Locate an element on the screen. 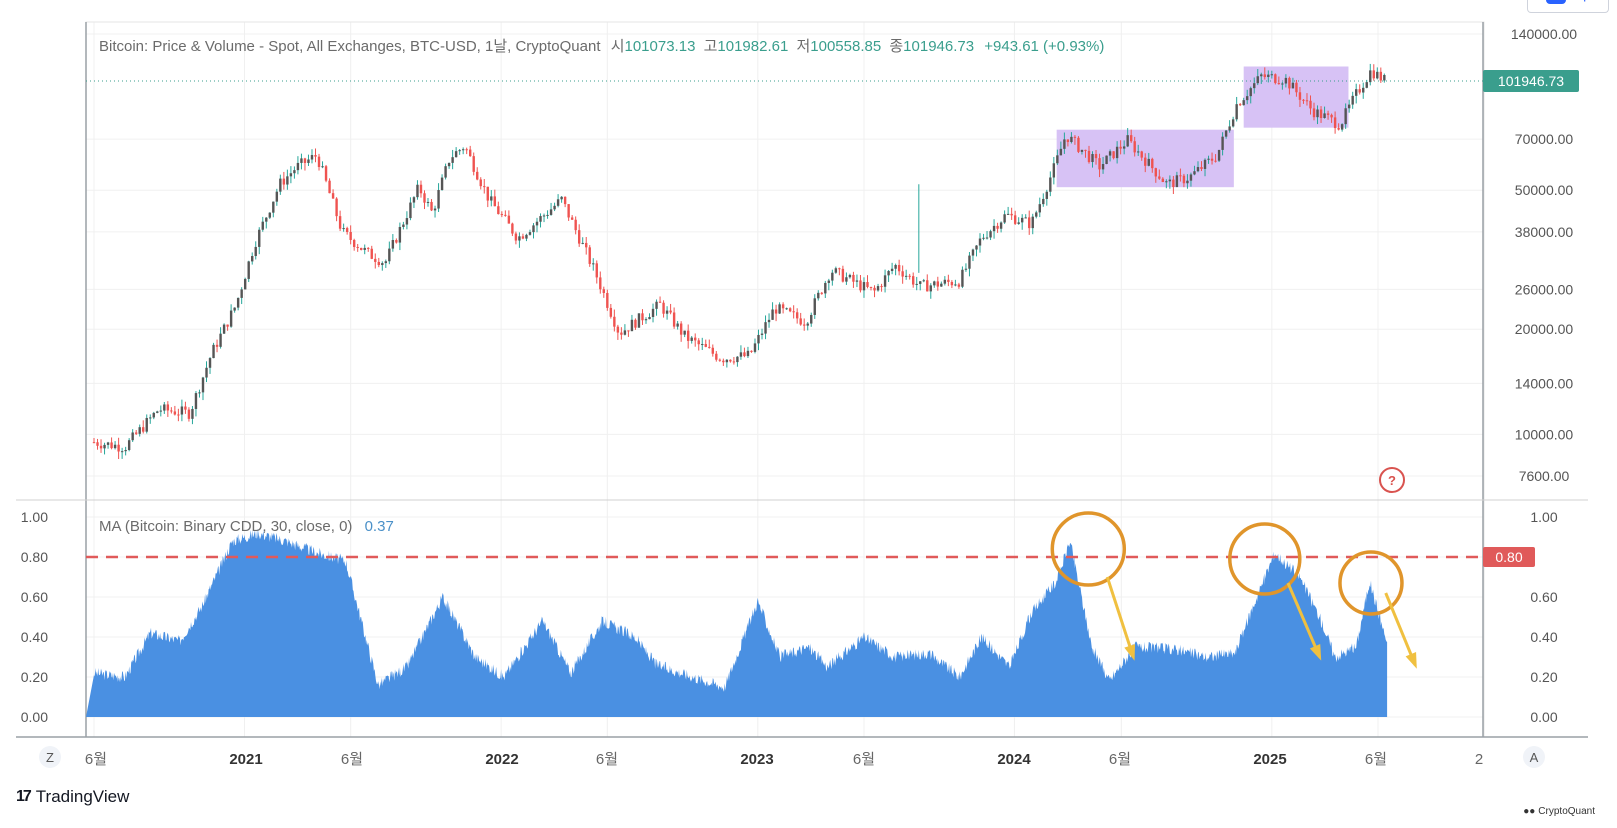 This screenshot has height=828, width=1617. help-icon: ? is located at coordinates (1392, 480).